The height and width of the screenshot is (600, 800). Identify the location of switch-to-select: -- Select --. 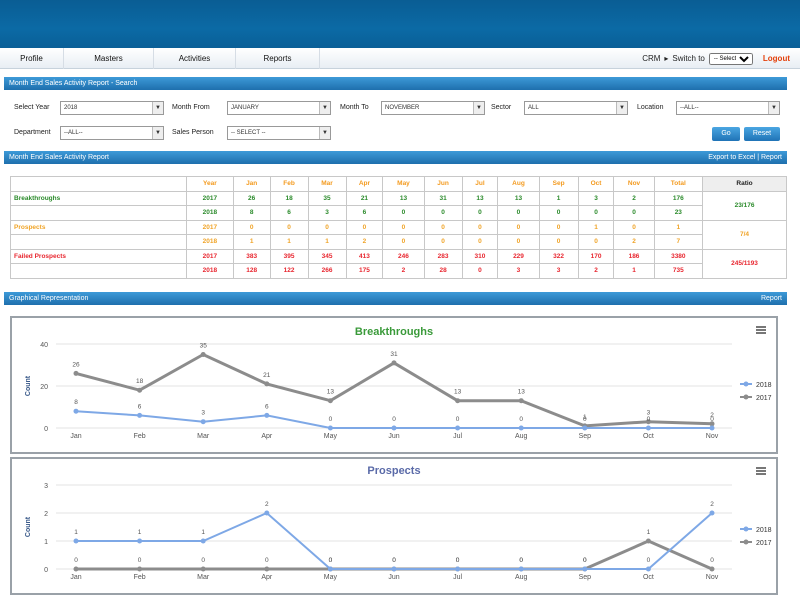
(730, 58).